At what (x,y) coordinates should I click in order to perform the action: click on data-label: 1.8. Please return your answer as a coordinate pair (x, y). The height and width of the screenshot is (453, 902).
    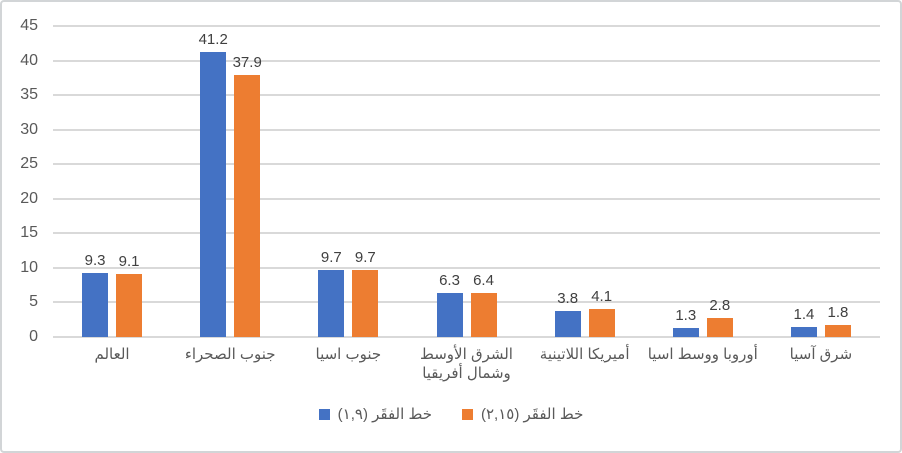
    Looking at the image, I should click on (838, 312).